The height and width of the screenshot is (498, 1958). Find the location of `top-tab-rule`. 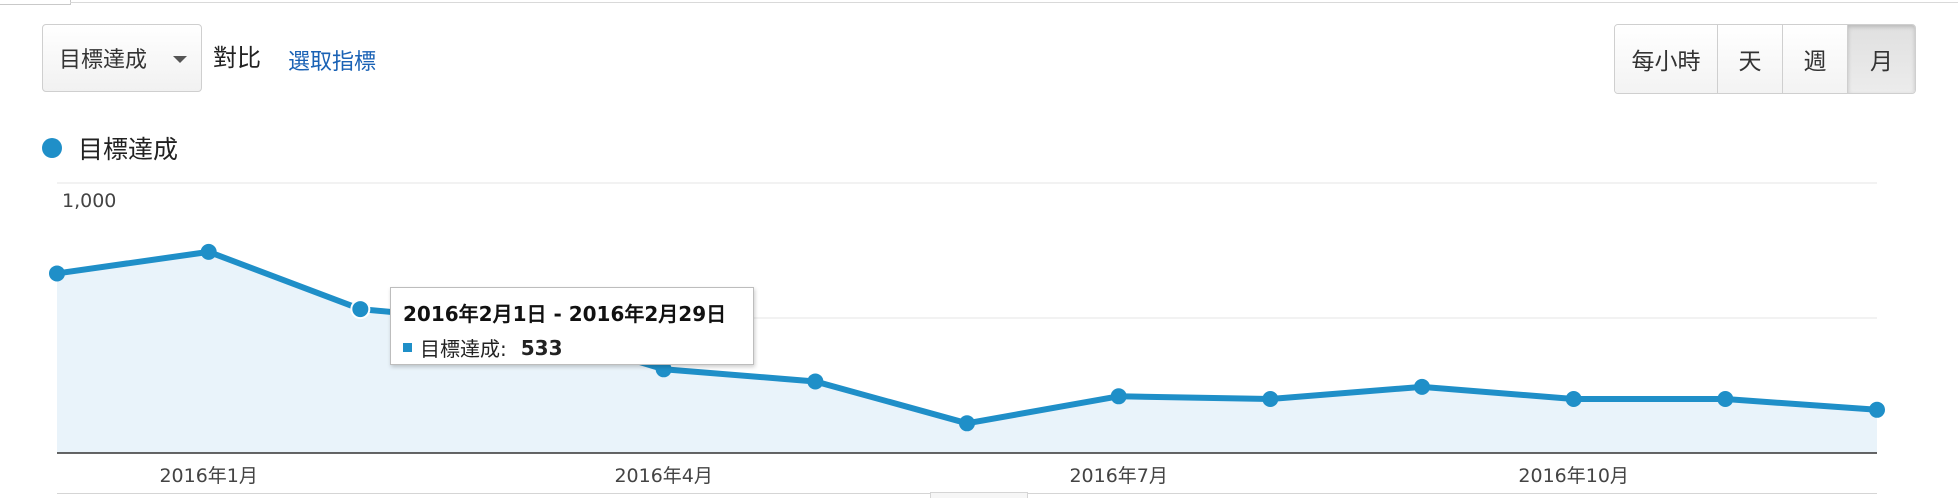

top-tab-rule is located at coordinates (979, 2).